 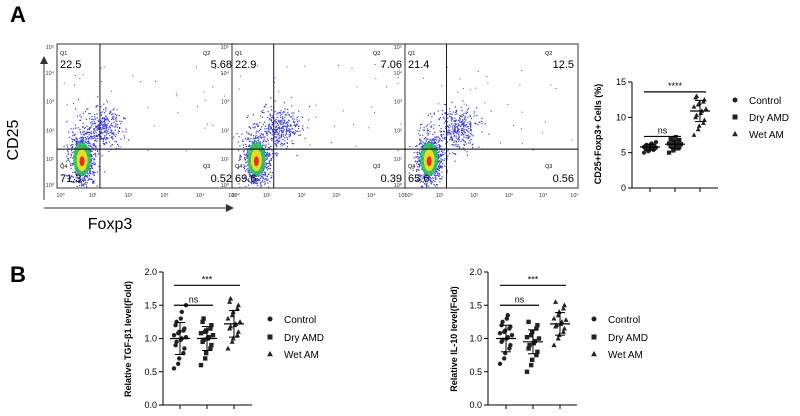 I want to click on flow-x-tick-label: 10⁴, so click(x=371, y=195).